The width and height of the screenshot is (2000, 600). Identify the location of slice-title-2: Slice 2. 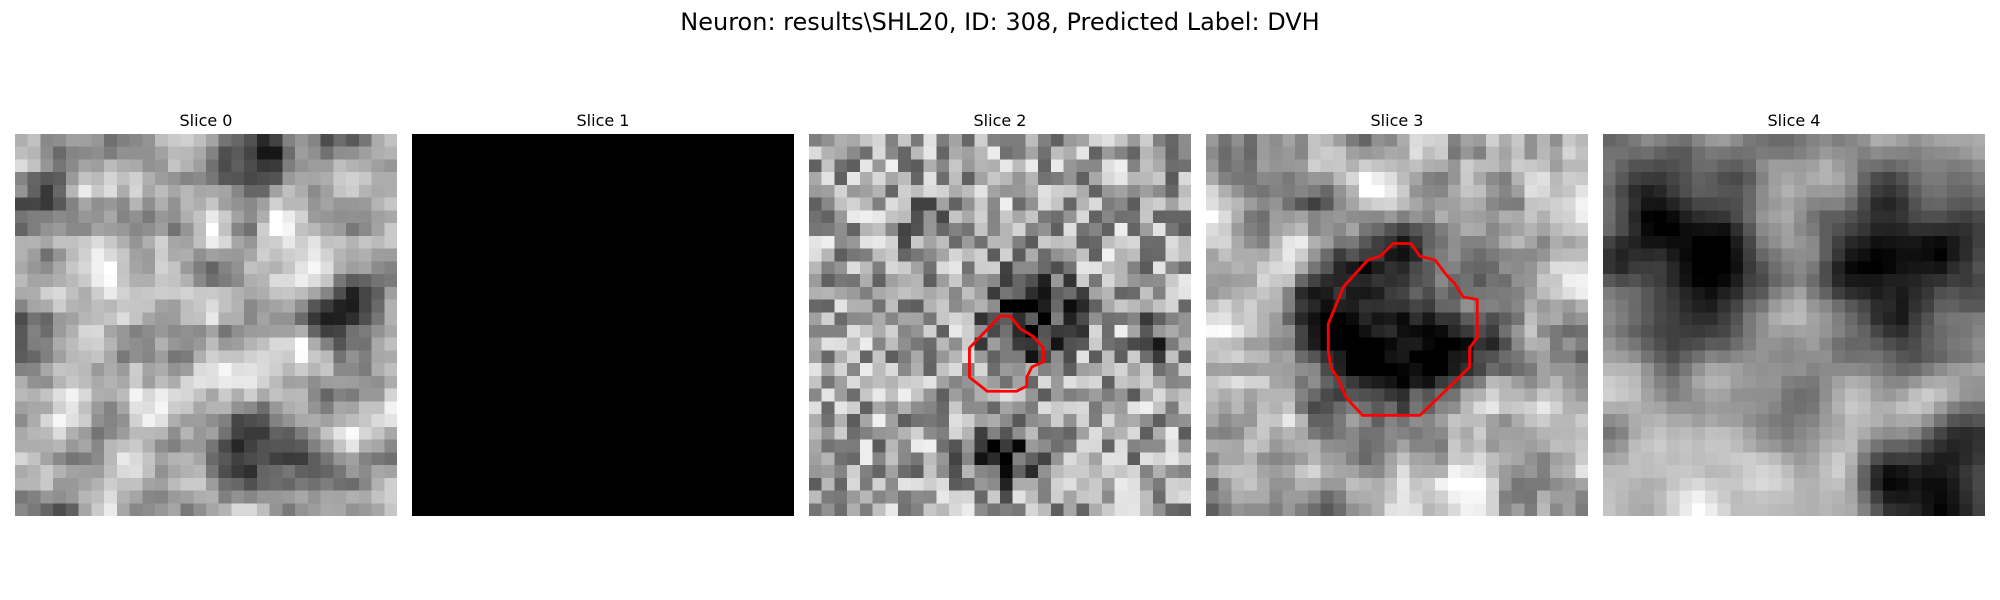
(1000, 120).